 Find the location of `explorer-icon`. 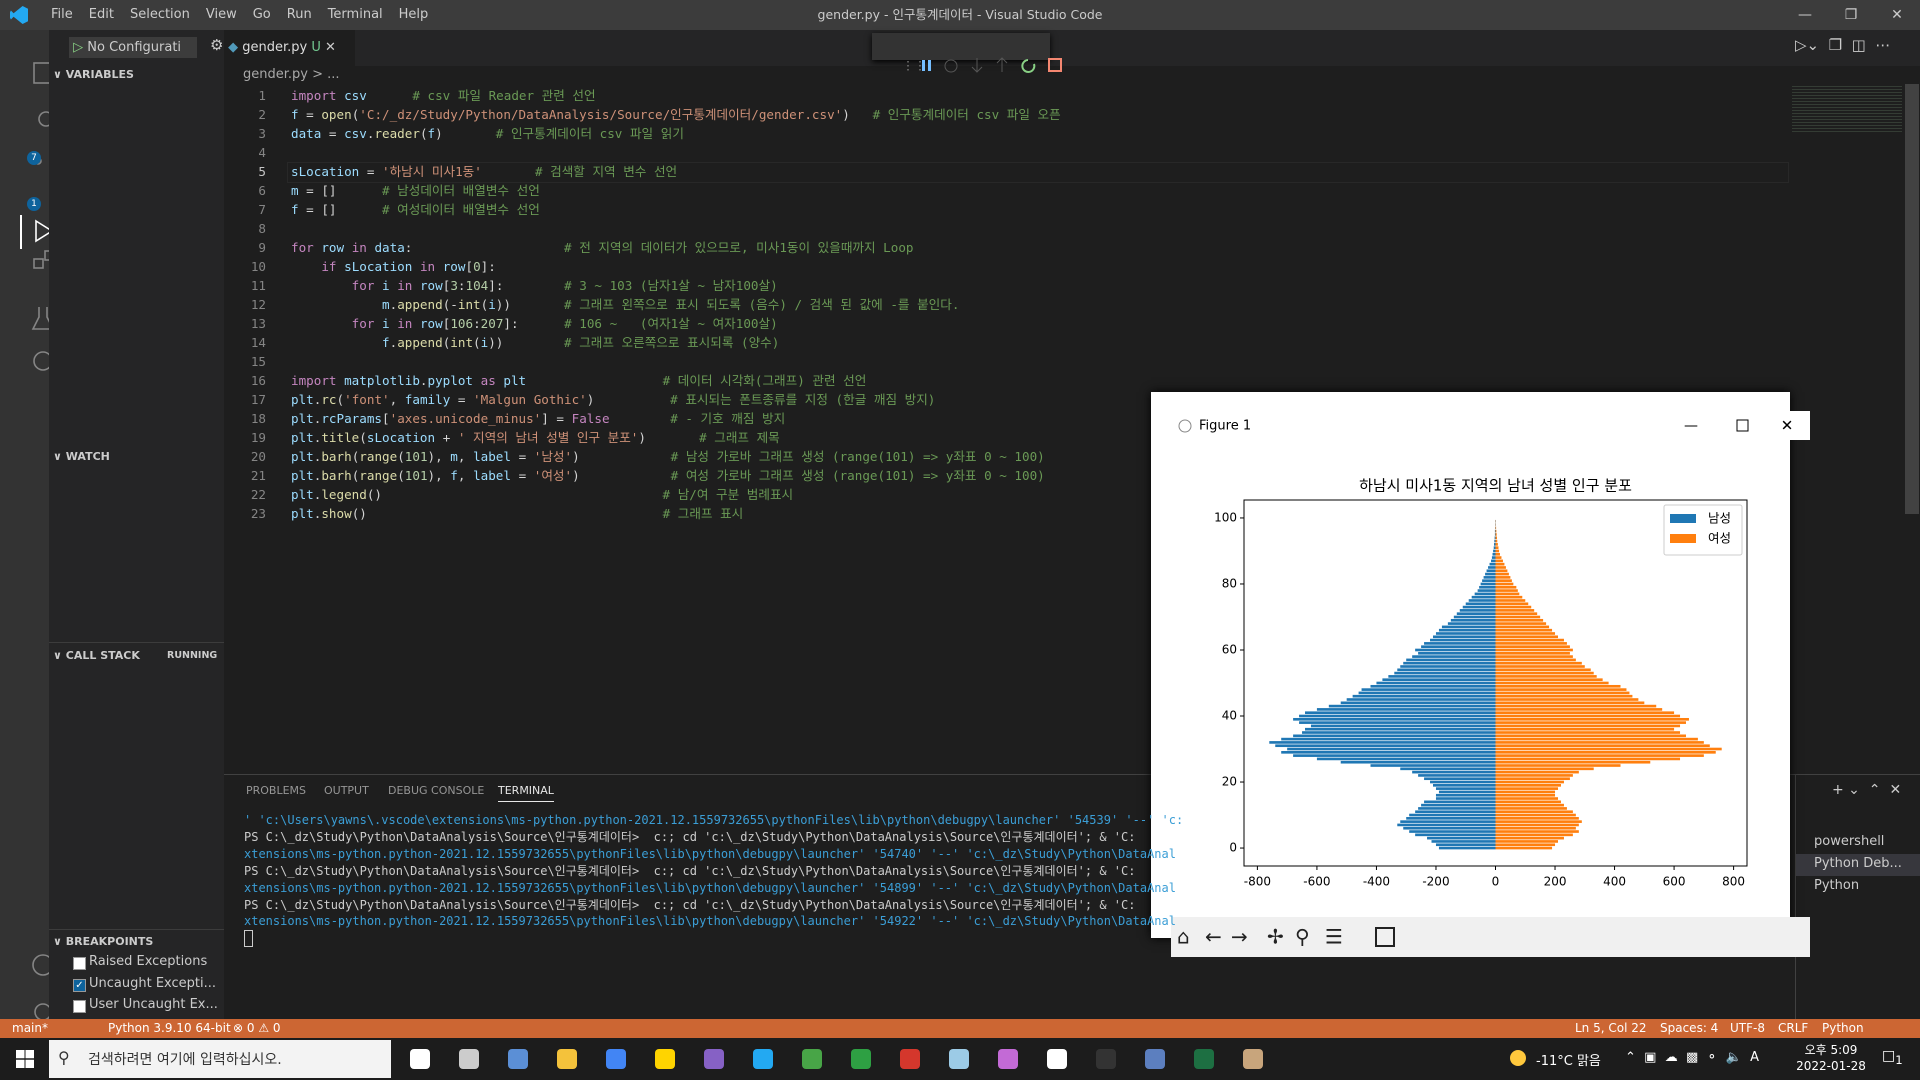

explorer-icon is located at coordinates (42, 73).